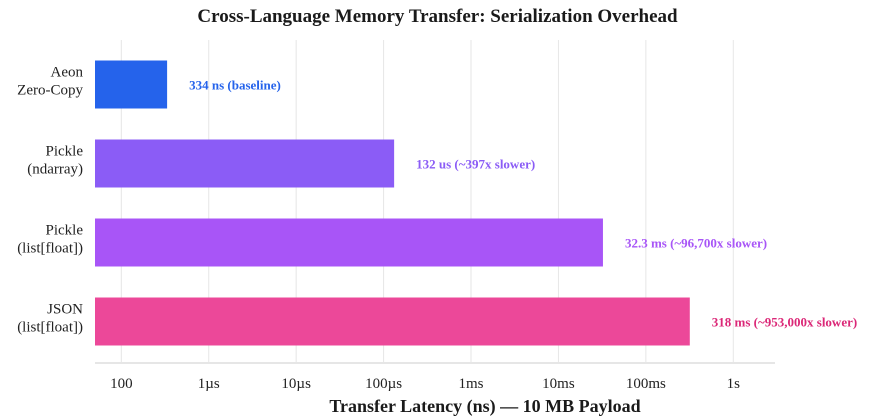 The width and height of the screenshot is (875, 420). I want to click on y-category-label: Pickle (ndarray), so click(55, 161).